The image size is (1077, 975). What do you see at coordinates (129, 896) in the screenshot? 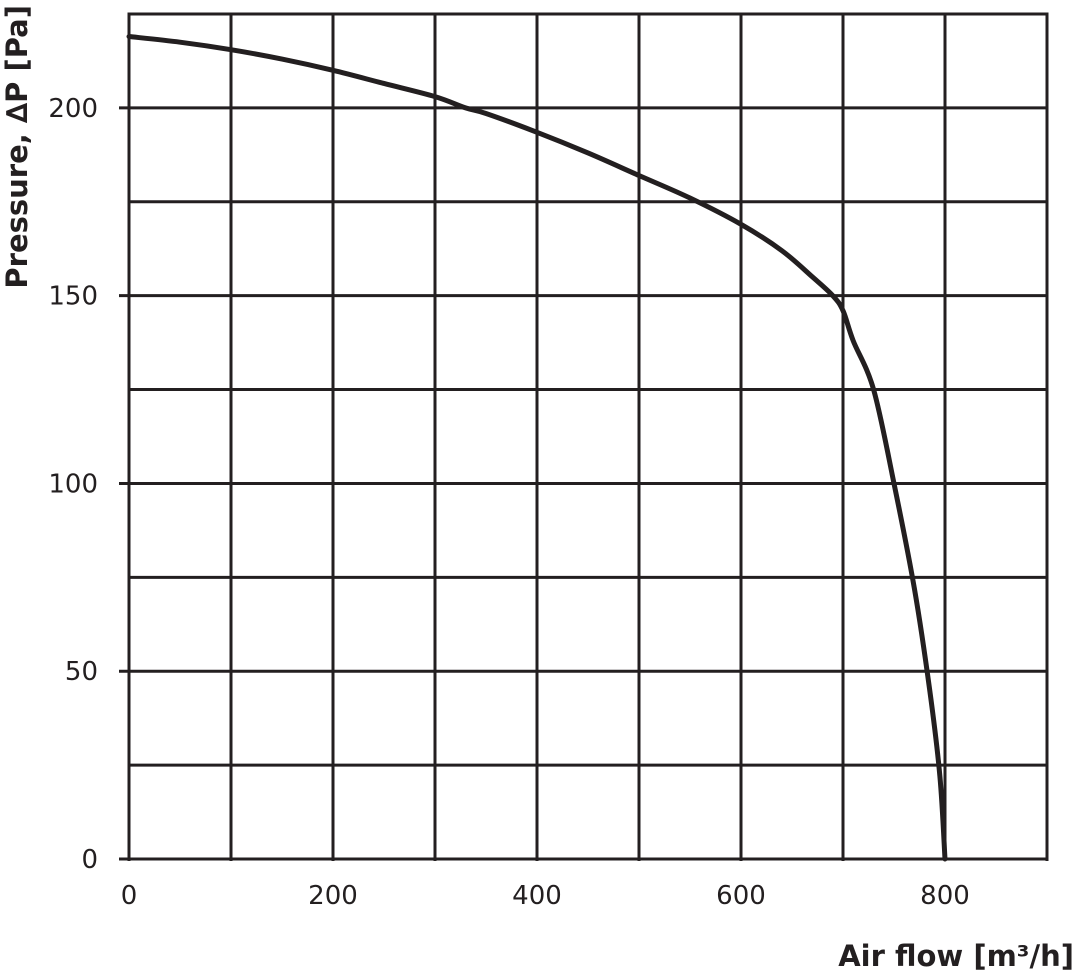
I see `x-tick-label: 0` at bounding box center [129, 896].